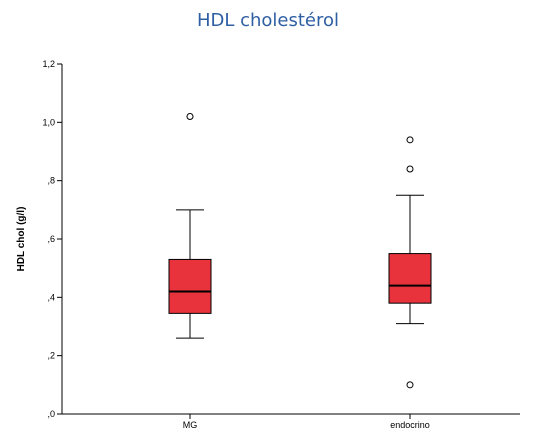 Image resolution: width=536 pixels, height=436 pixels. I want to click on x-ticks: MG endocrino, so click(306, 422).